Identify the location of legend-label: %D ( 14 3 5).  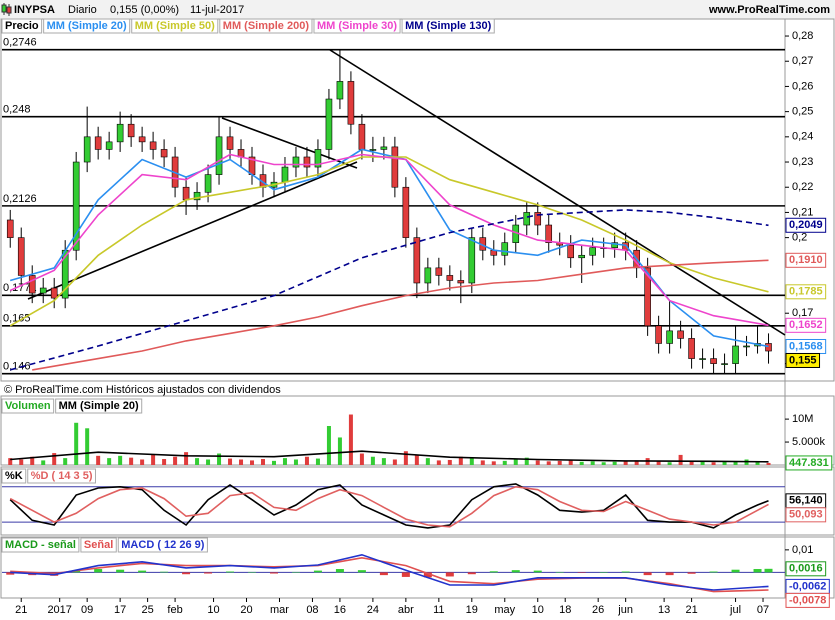
(62, 476).